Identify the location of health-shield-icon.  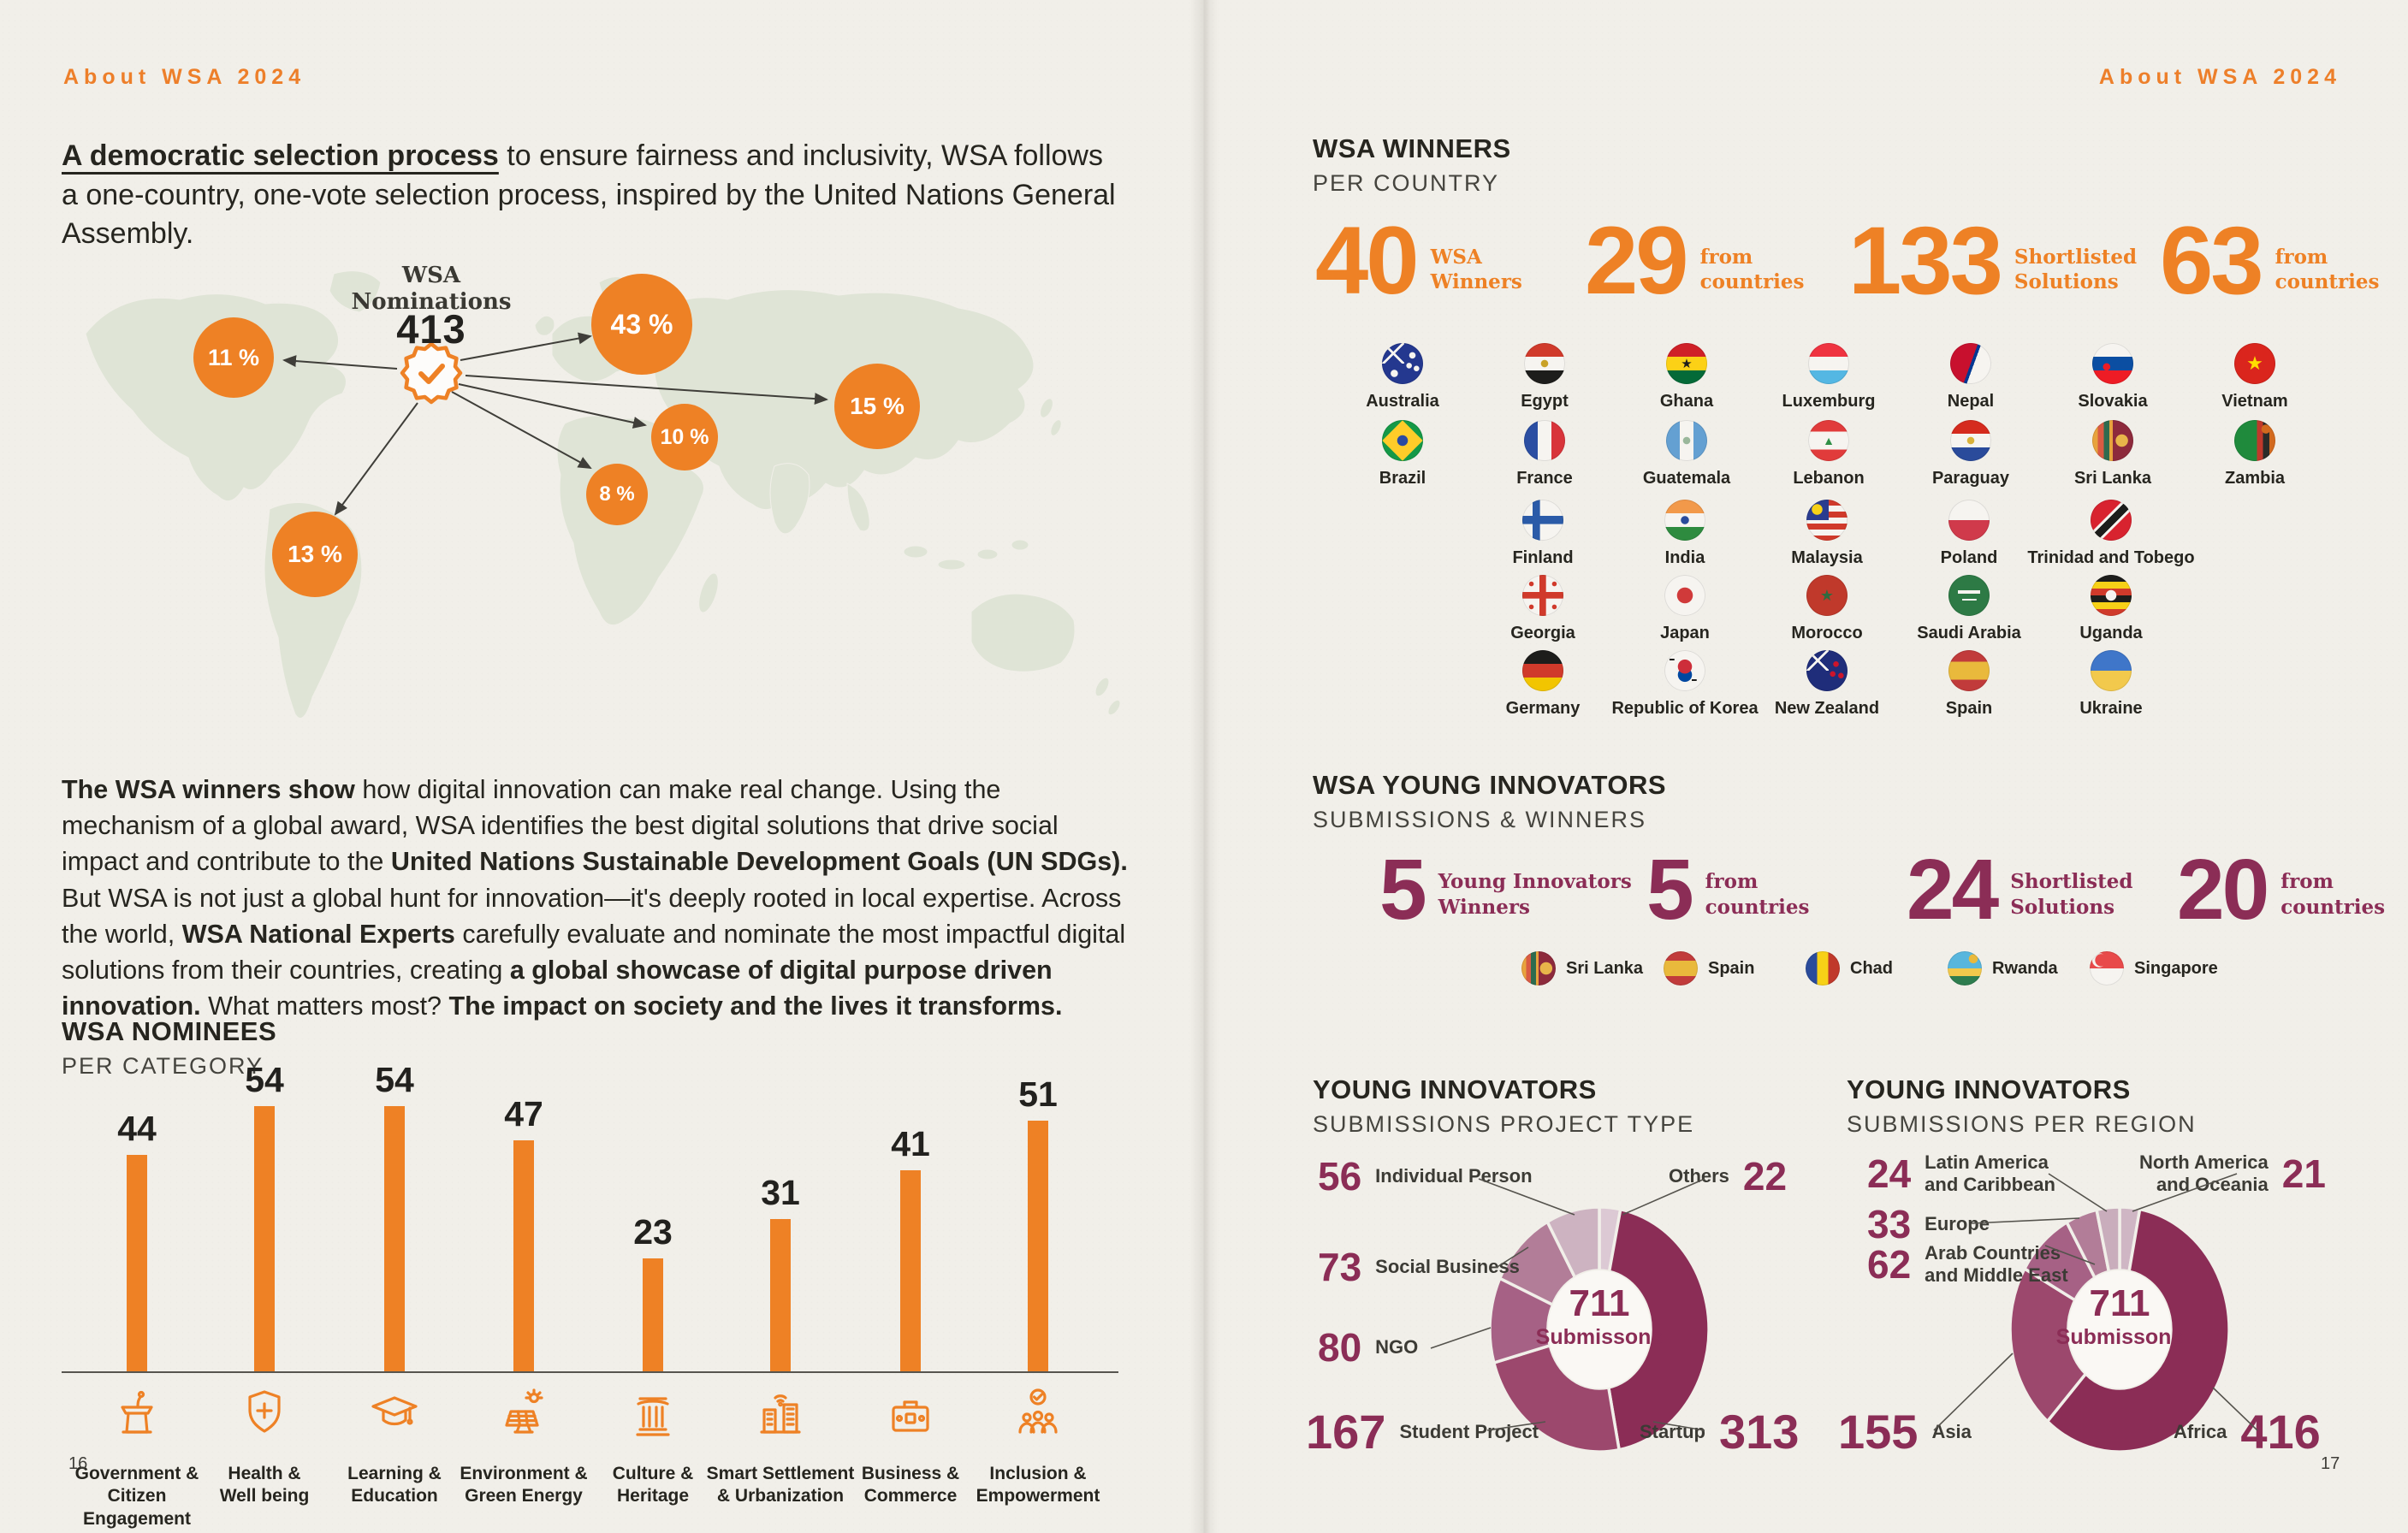
(264, 1413).